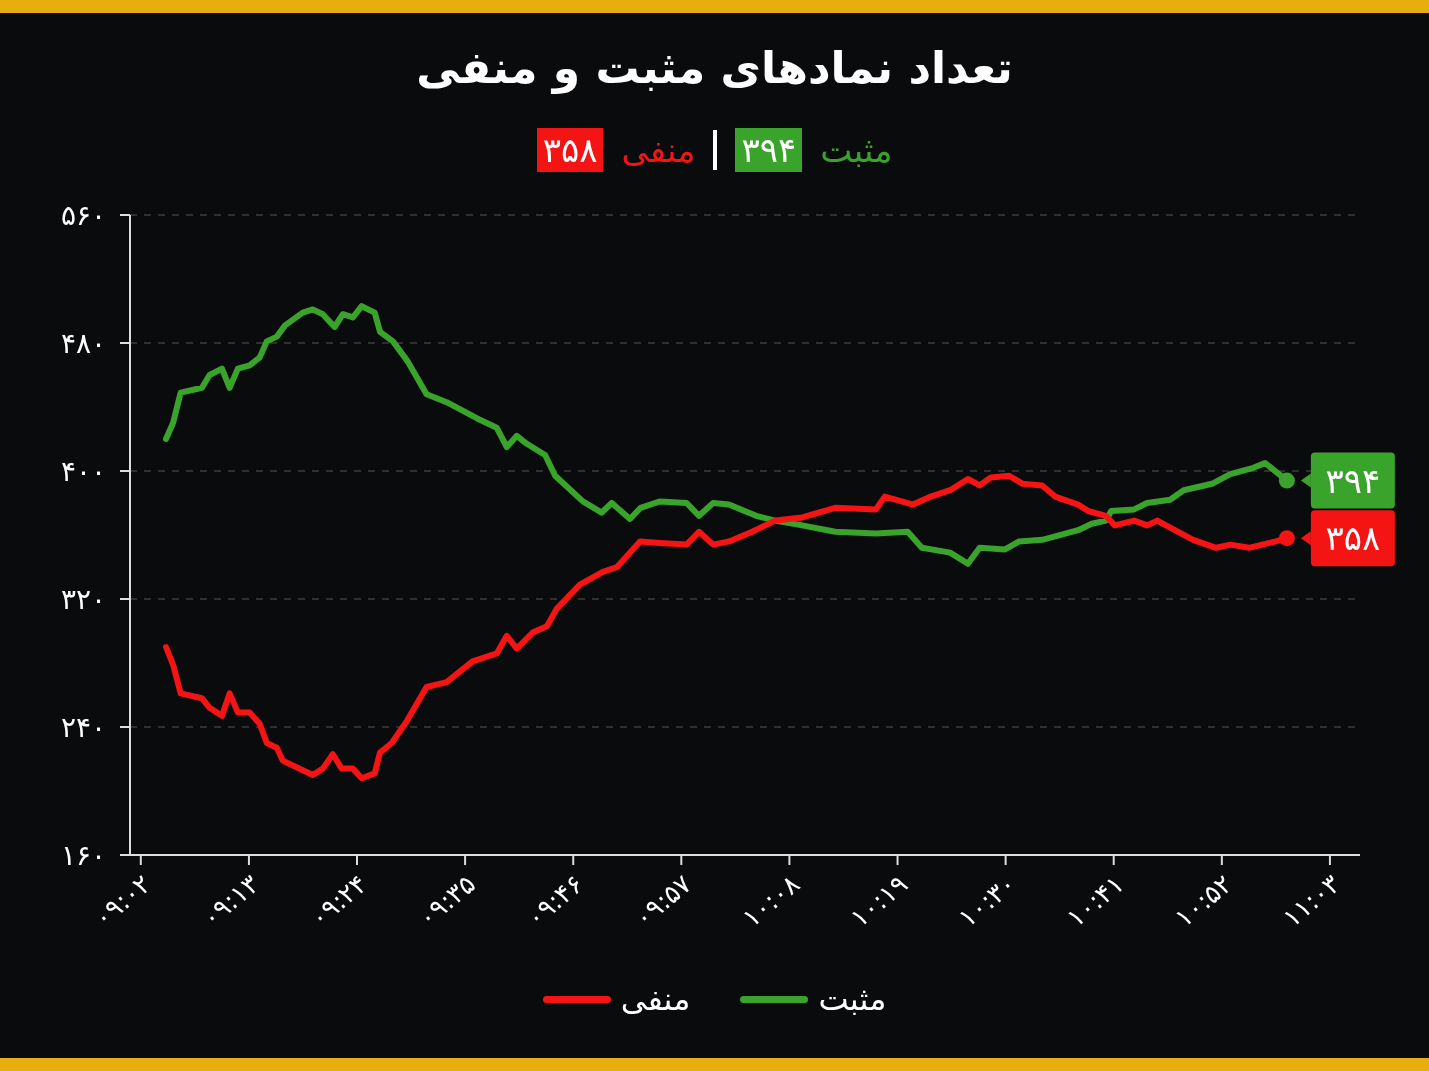 The image size is (1429, 1071). Describe the element at coordinates (663, 901) in the screenshot. I see `x-tick-label: ۰۹:۵۷` at that location.